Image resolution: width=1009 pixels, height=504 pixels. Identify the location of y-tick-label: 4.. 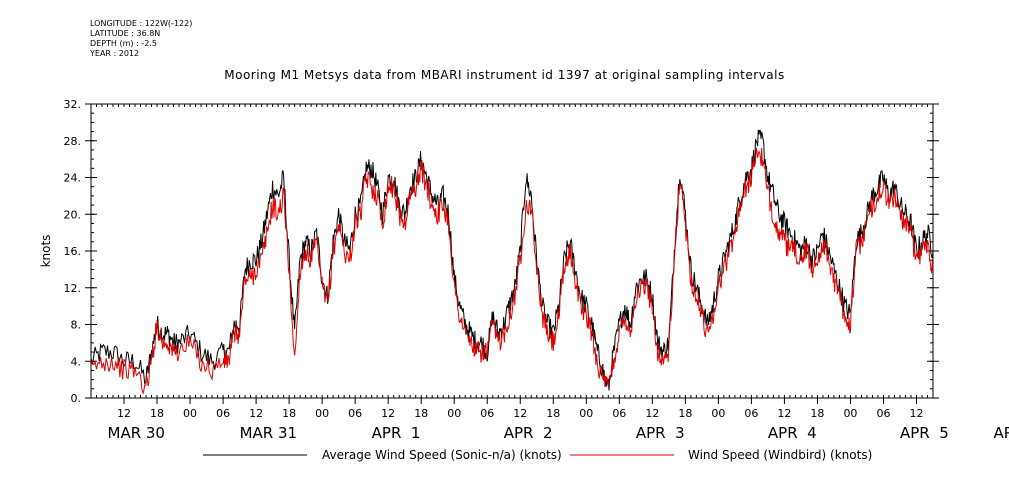
(76, 361).